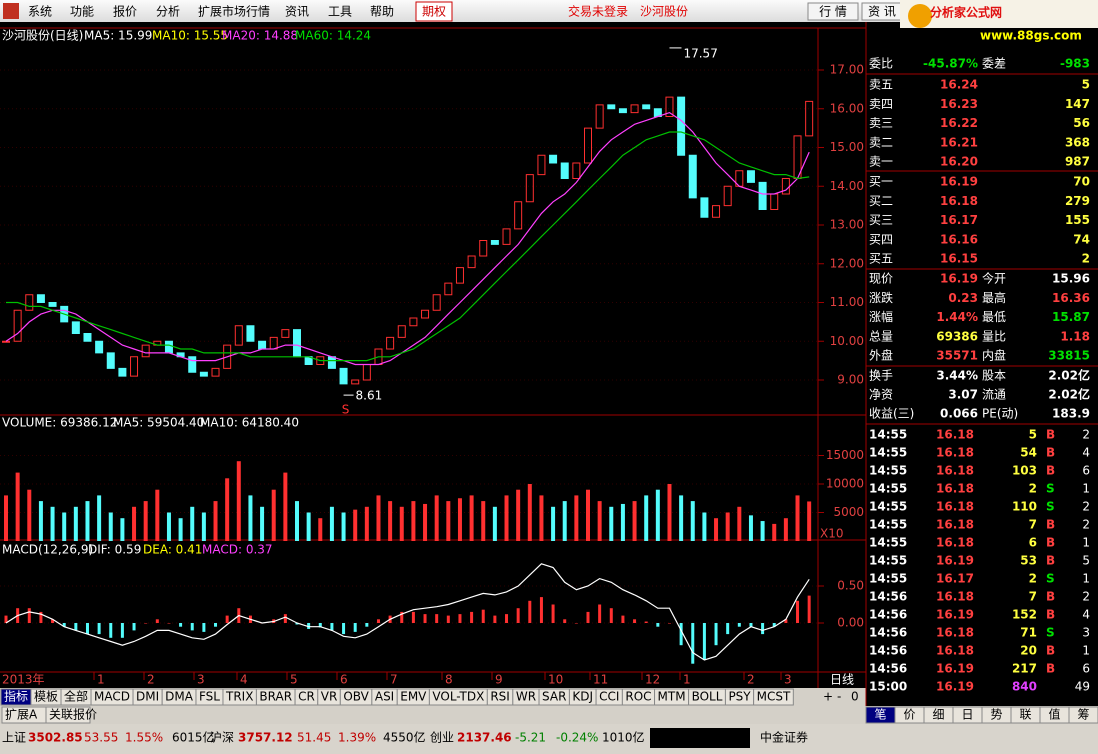 The image size is (1098, 754). I want to click on quote-tab-label: 势, so click(996, 715).